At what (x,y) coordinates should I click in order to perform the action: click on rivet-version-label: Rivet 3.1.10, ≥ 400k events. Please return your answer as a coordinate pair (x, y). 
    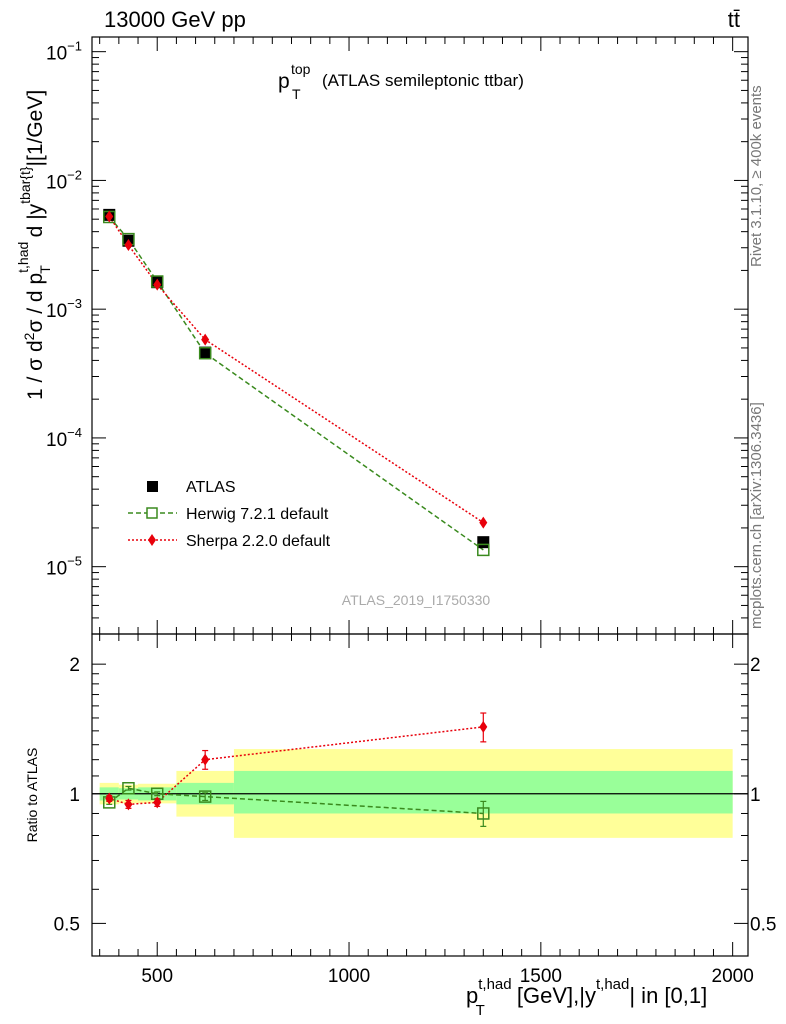
    Looking at the image, I should click on (756, 176).